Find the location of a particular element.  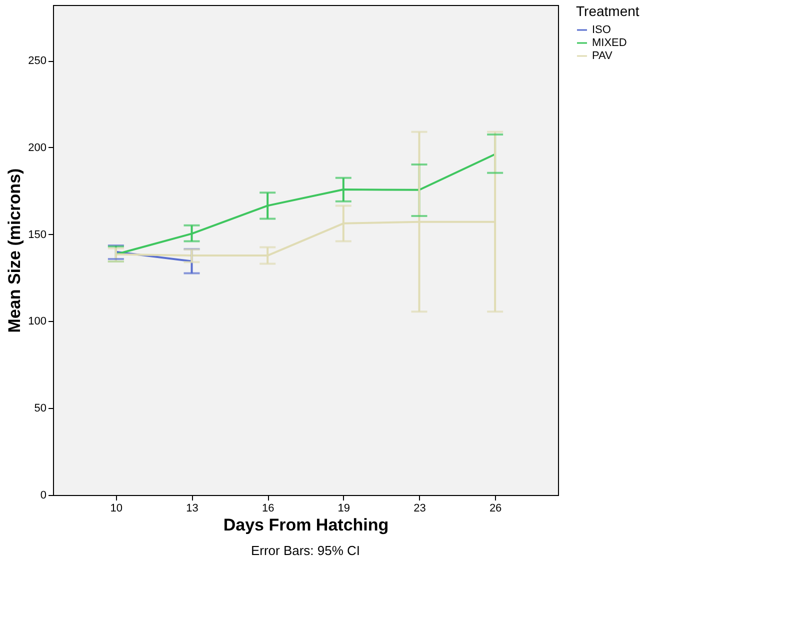

y-tick-label: 200 is located at coordinates (37, 148).